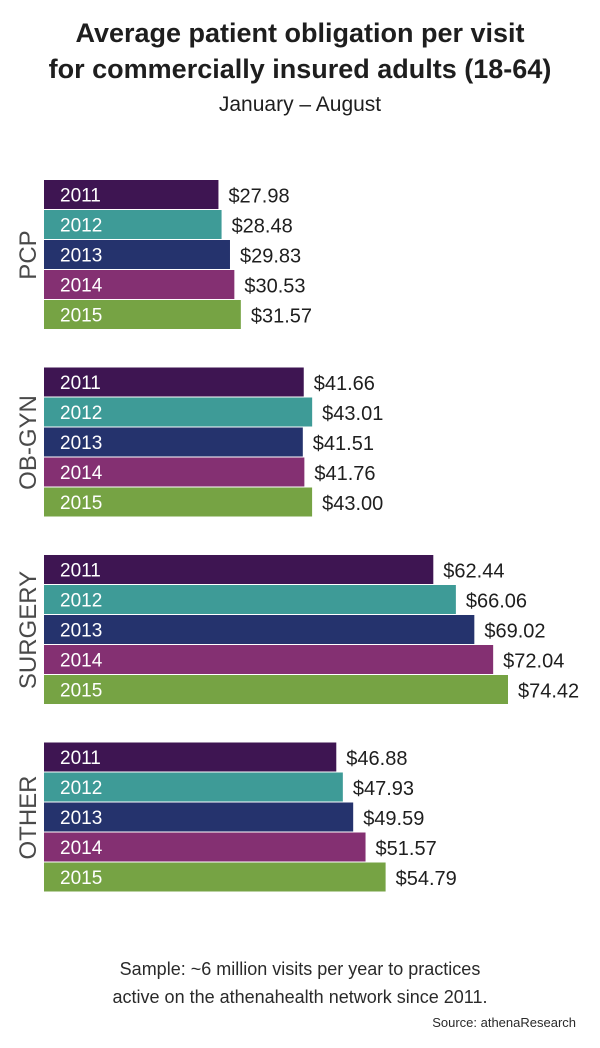 The image size is (600, 1048). I want to click on value-label-other-2015: $54.79, so click(426, 879).